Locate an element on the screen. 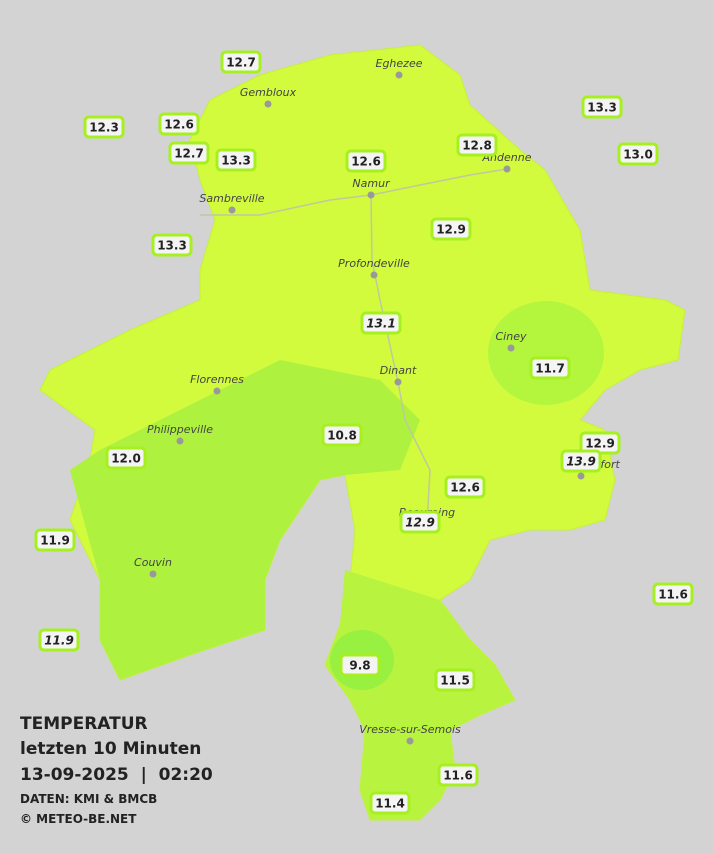 The height and width of the screenshot is (853, 713). city-label: Profondeville is located at coordinates (374, 263).